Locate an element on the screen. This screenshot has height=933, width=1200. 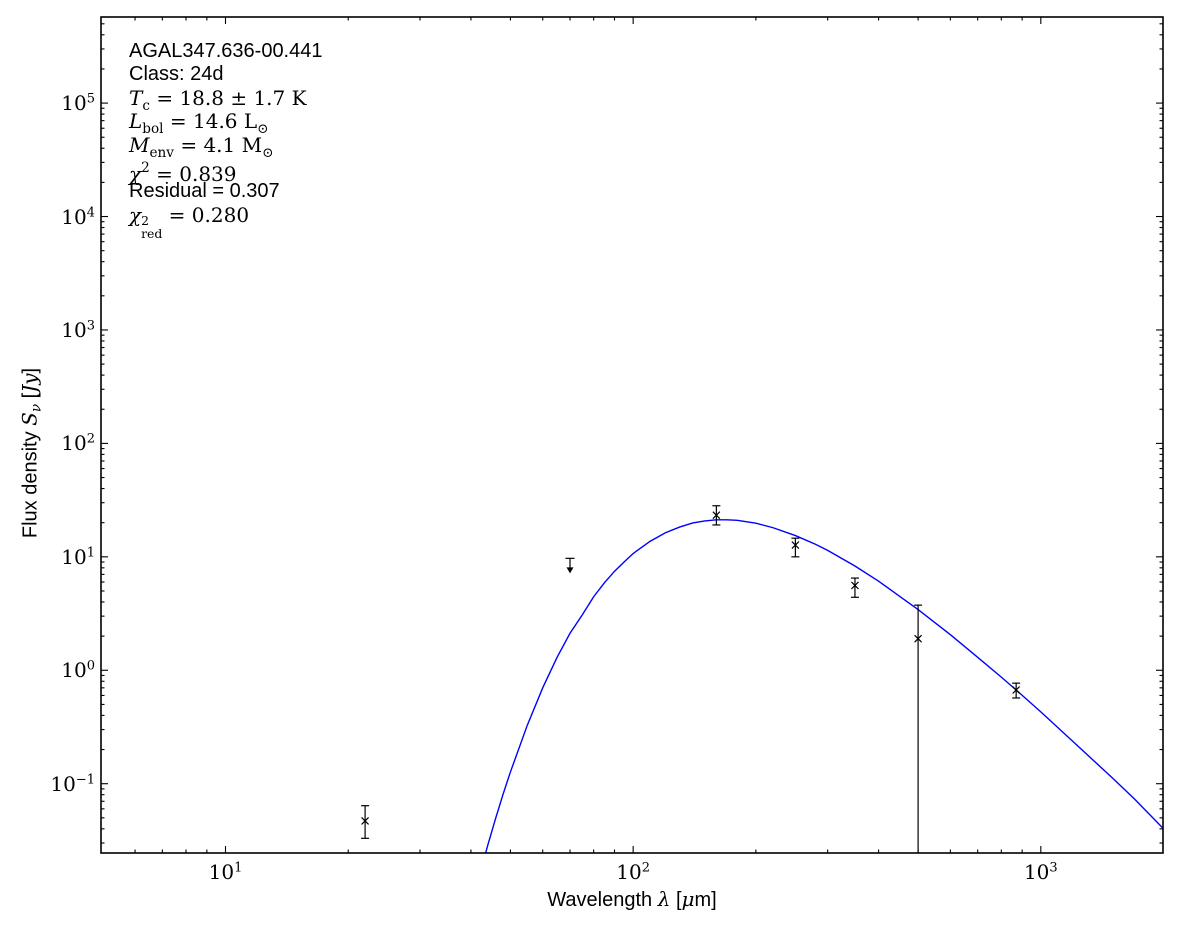
x-axis-label: Wavelength λ [μm] is located at coordinates (632, 899).